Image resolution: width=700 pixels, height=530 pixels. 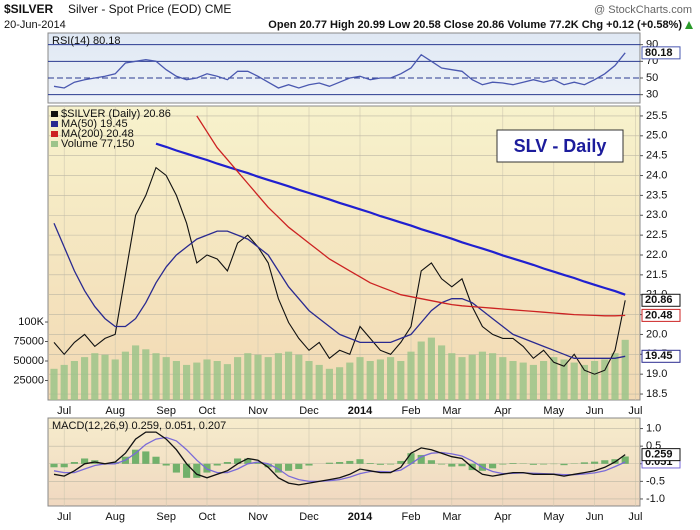 I want to click on y-tick-label: 20.0, so click(x=656, y=334).